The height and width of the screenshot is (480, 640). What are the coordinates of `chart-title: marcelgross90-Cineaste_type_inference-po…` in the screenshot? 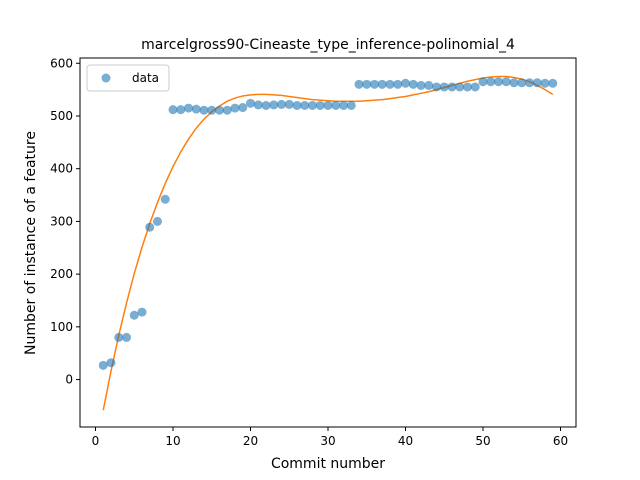 It's located at (328, 45).